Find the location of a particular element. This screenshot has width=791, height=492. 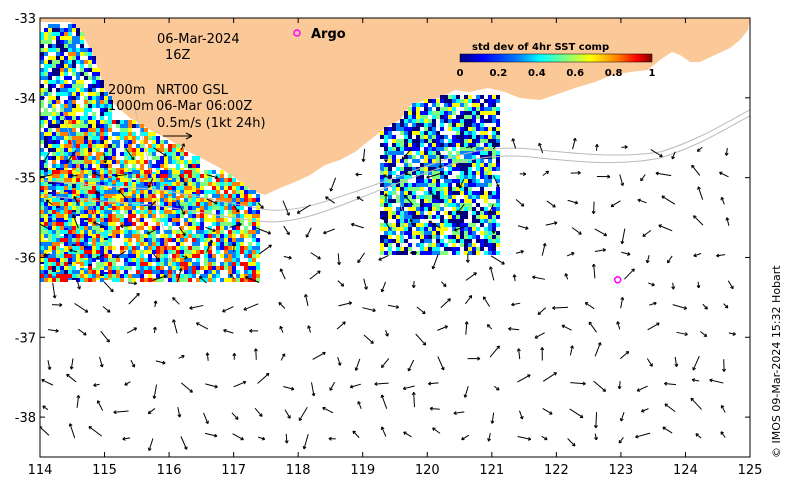

credit-text: © IMOS 09-Mar-2024 15:32 Hobart is located at coordinates (776, 361).